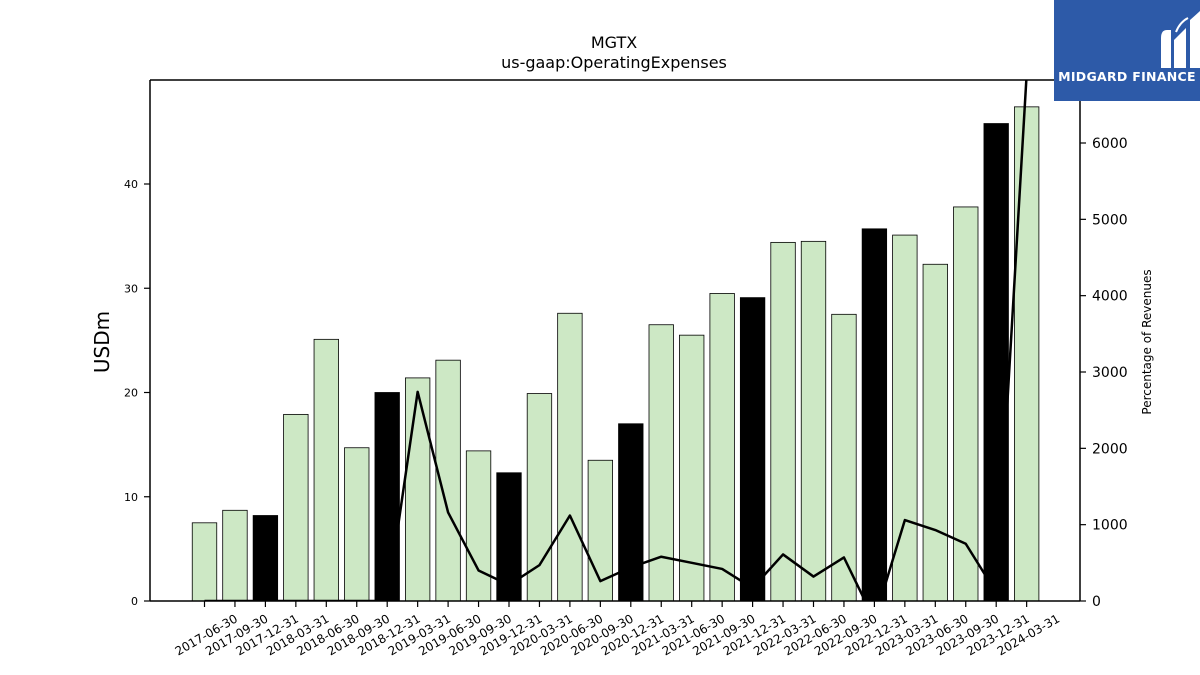 The height and width of the screenshot is (675, 1200). I want to click on chart-subtitle: us-gaap:OperatingExpenses, so click(614, 62).